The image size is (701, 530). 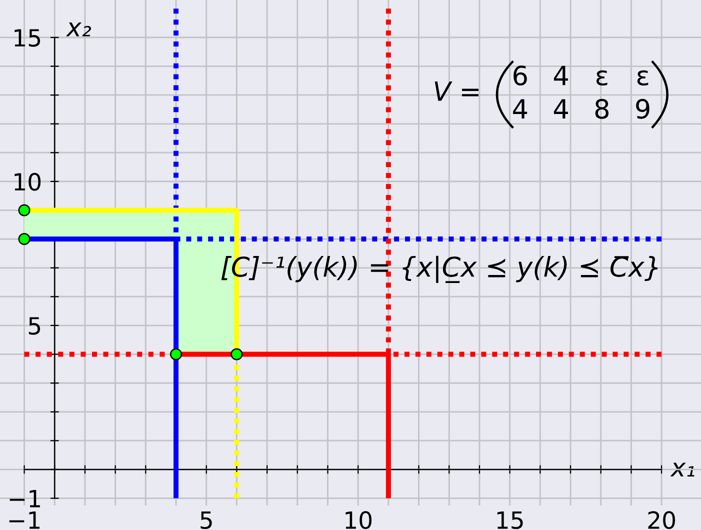 What do you see at coordinates (581, 108) in the screenshot?
I see `annotation: 4 4 8 9` at bounding box center [581, 108].